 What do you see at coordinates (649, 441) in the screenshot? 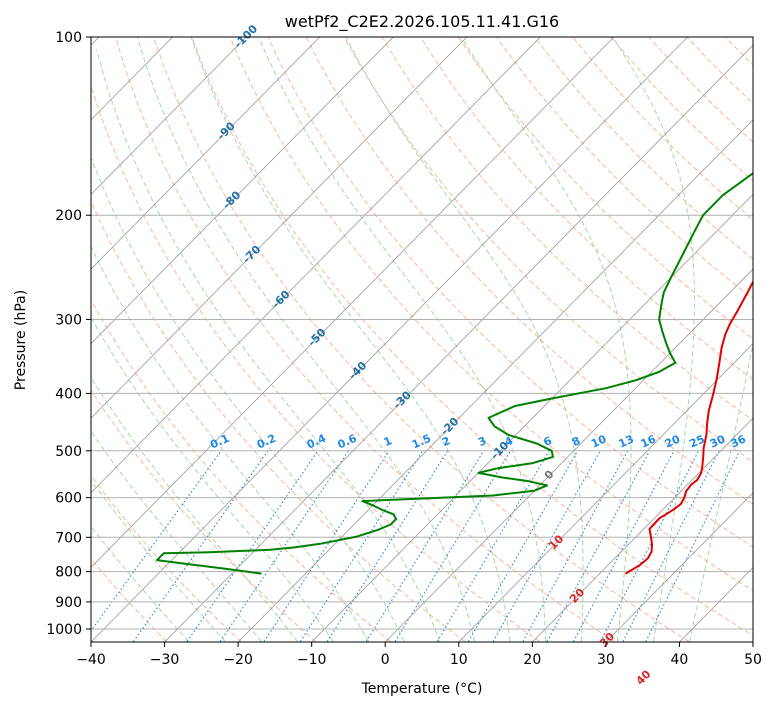
I see `mixing-ratio-label: 16` at bounding box center [649, 441].